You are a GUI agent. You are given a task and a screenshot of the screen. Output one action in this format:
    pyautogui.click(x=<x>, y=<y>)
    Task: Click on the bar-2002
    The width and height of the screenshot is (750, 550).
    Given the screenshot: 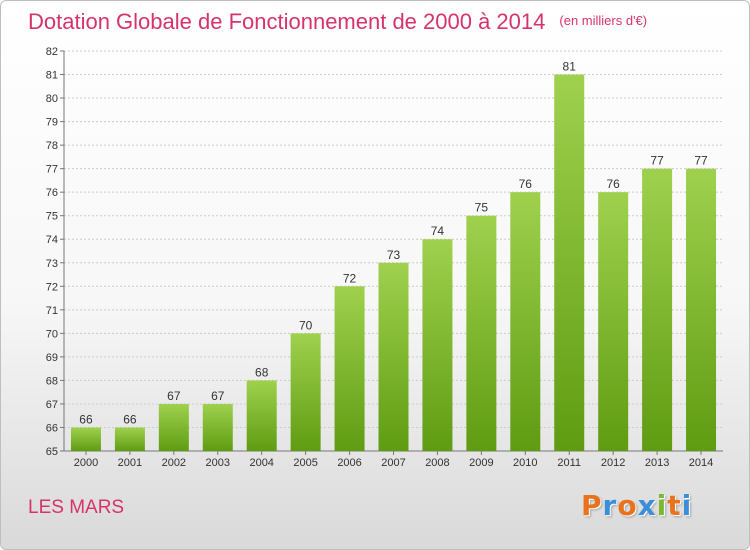 What is the action you would take?
    pyautogui.click(x=173, y=427)
    